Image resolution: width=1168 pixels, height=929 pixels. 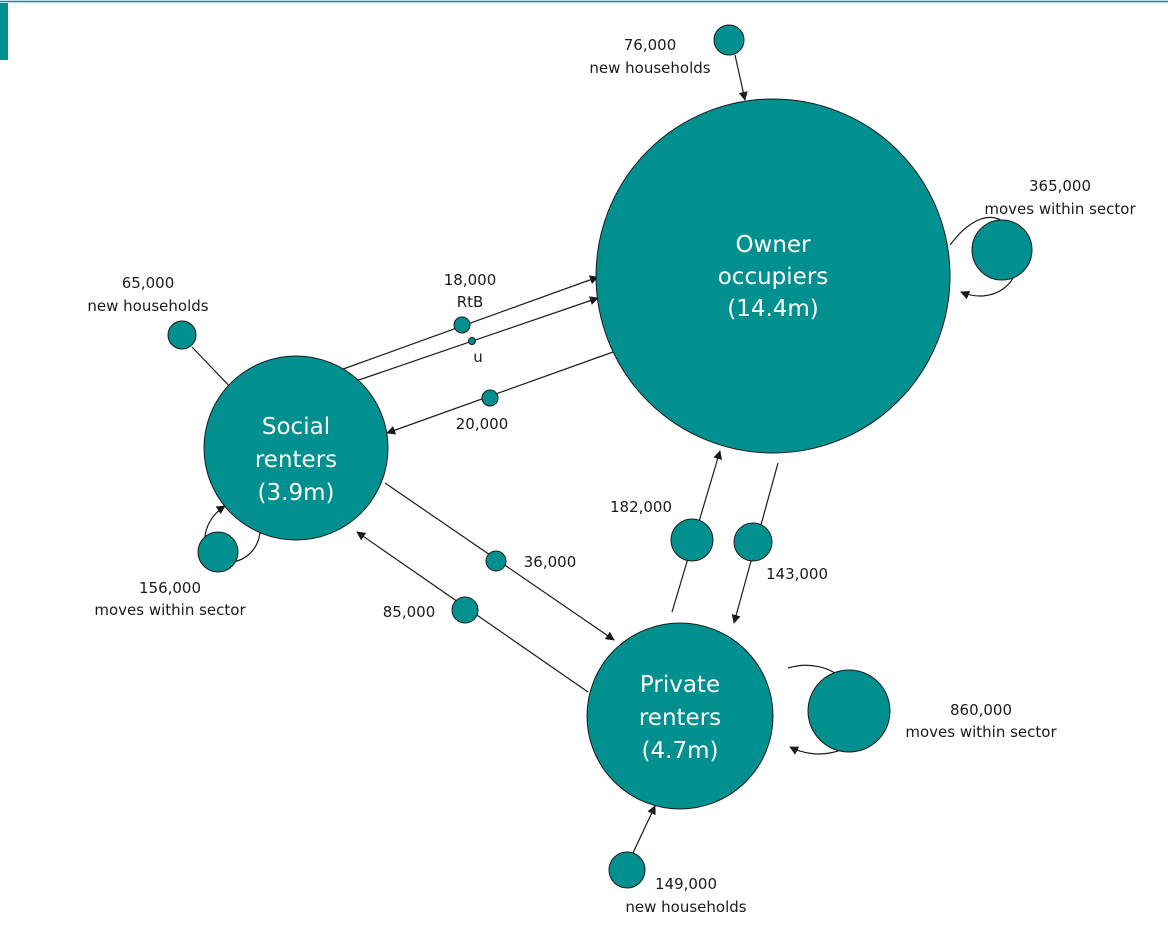 What do you see at coordinates (4, 31) in the screenshot?
I see `header-accent-bar` at bounding box center [4, 31].